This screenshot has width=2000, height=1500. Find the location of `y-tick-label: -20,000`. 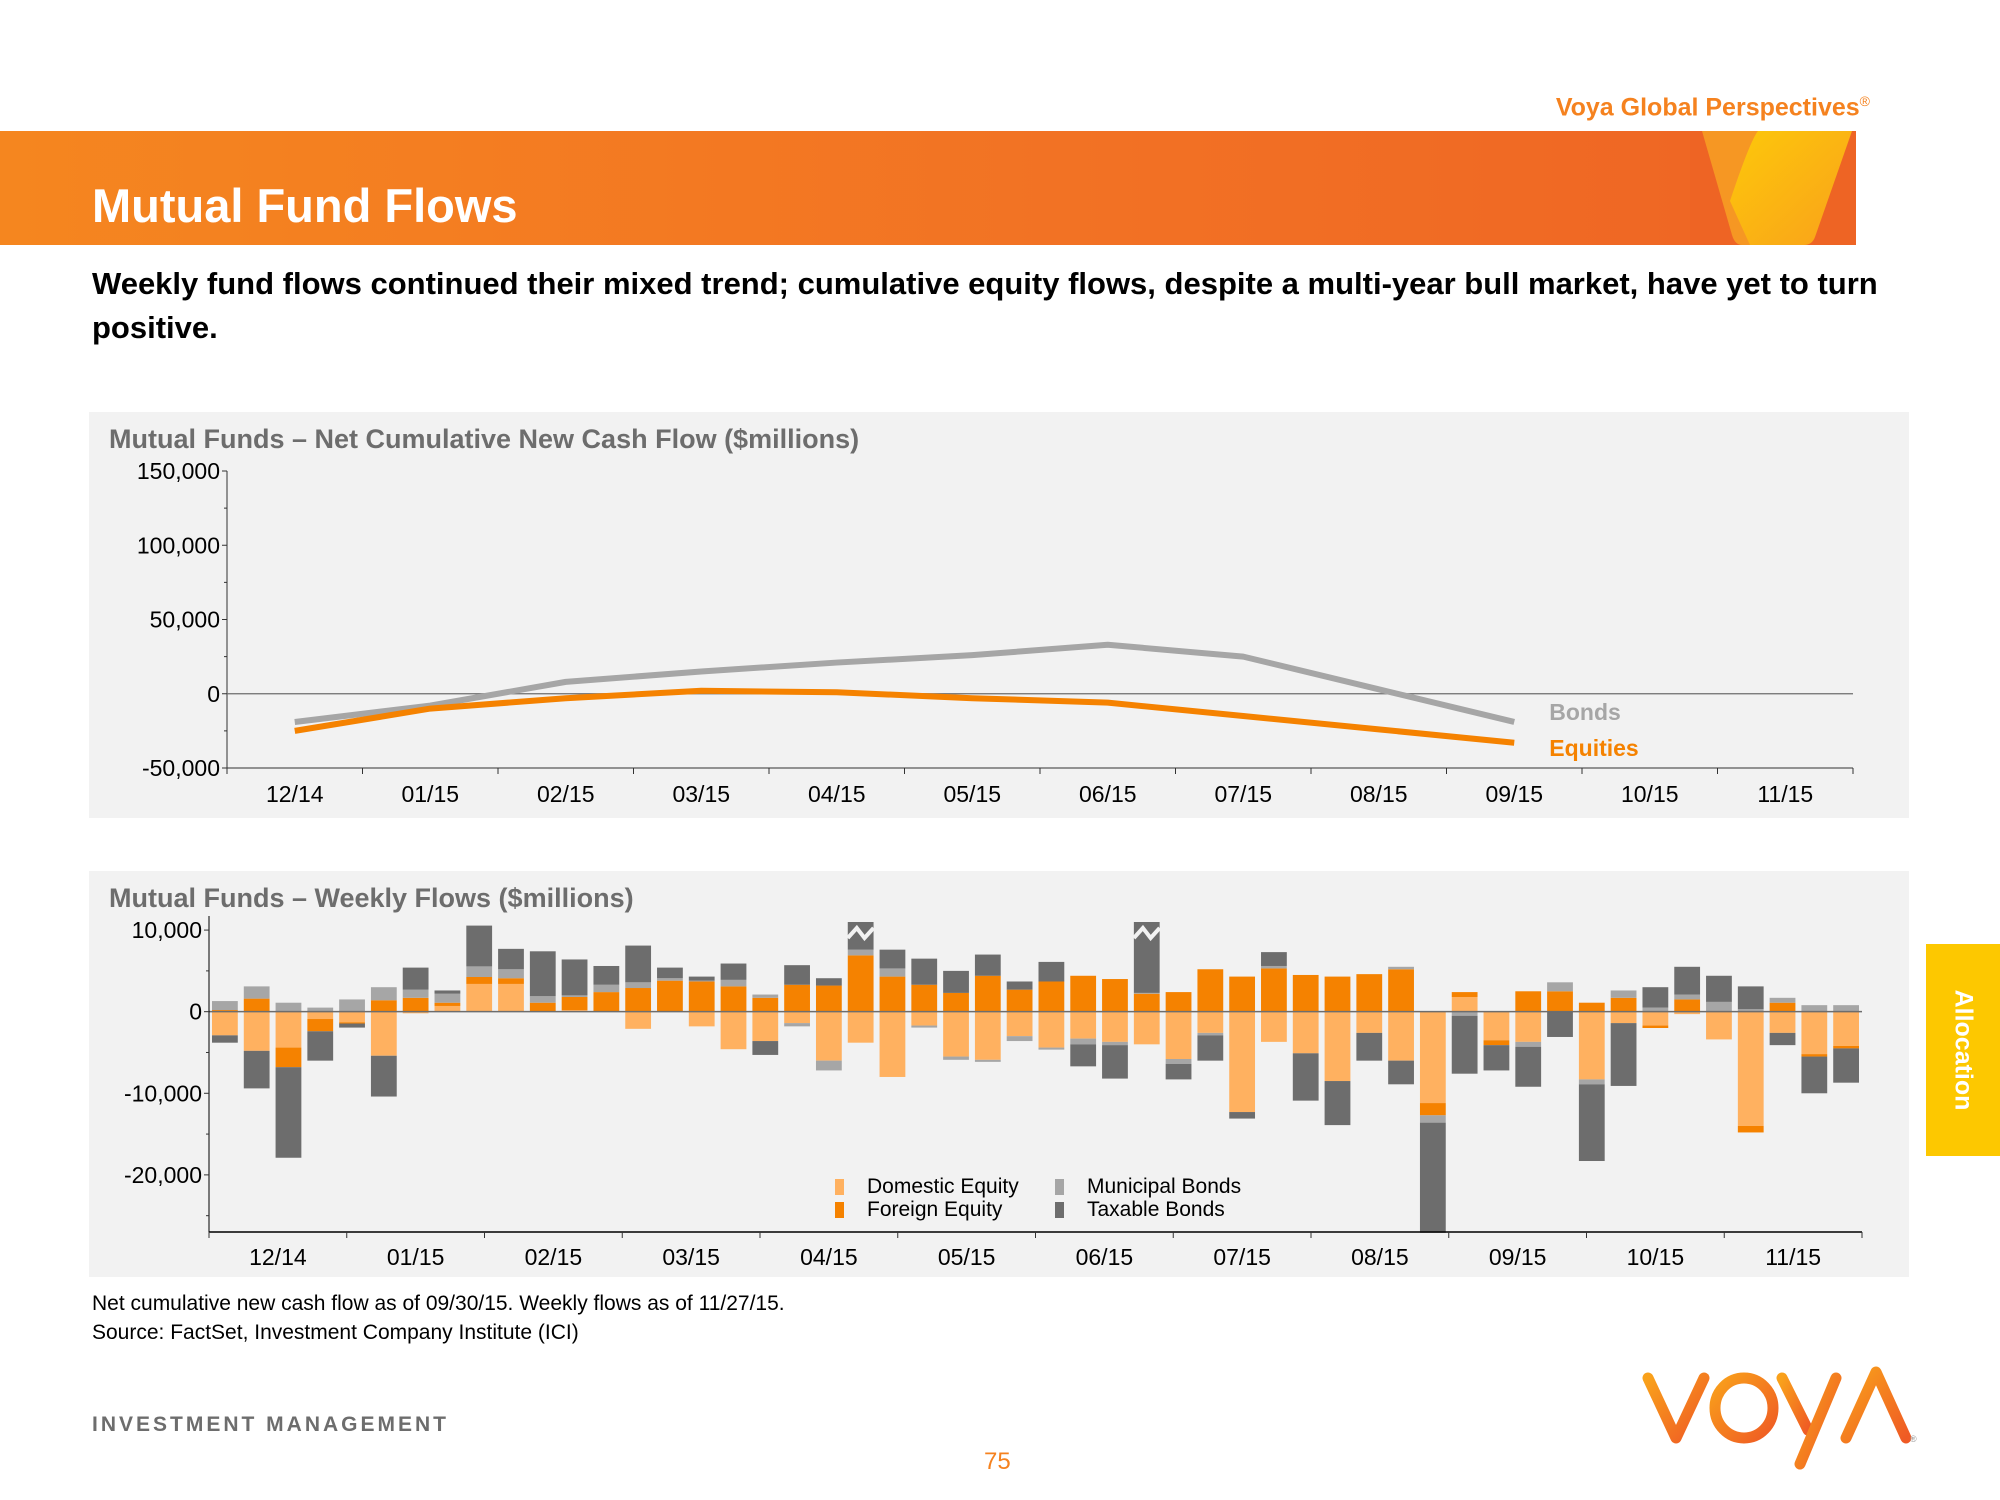

y-tick-label: -20,000 is located at coordinates (163, 1175).